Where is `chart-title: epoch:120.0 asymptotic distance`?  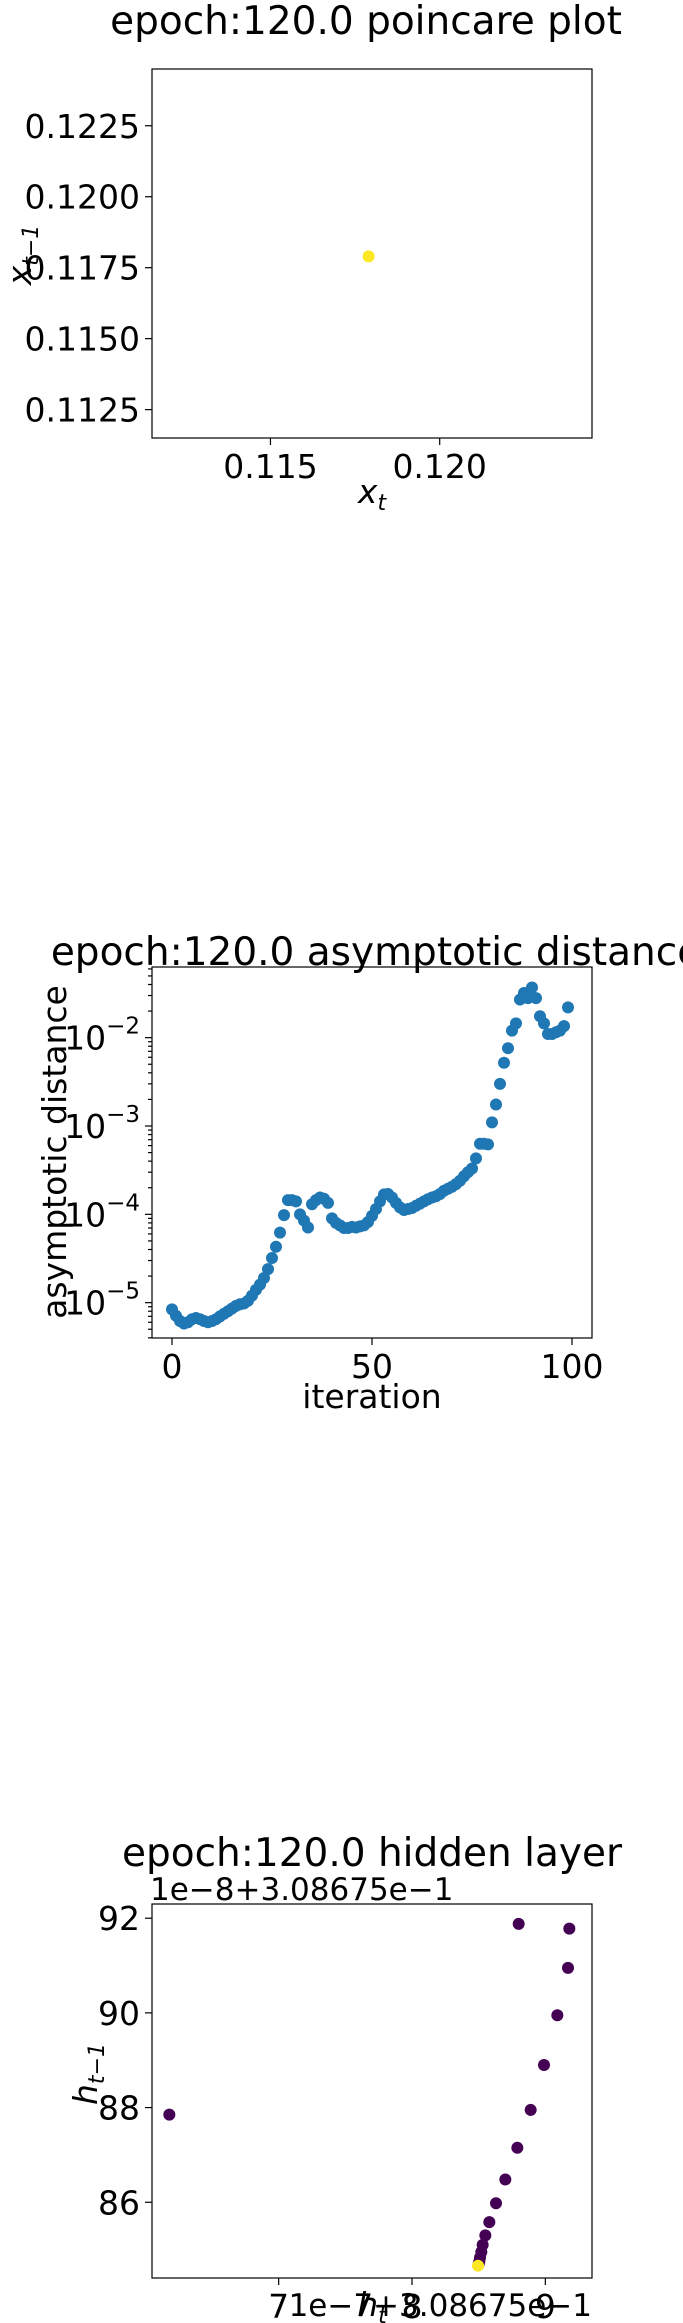
chart-title: epoch:120.0 asymptotic distance is located at coordinates (367, 952).